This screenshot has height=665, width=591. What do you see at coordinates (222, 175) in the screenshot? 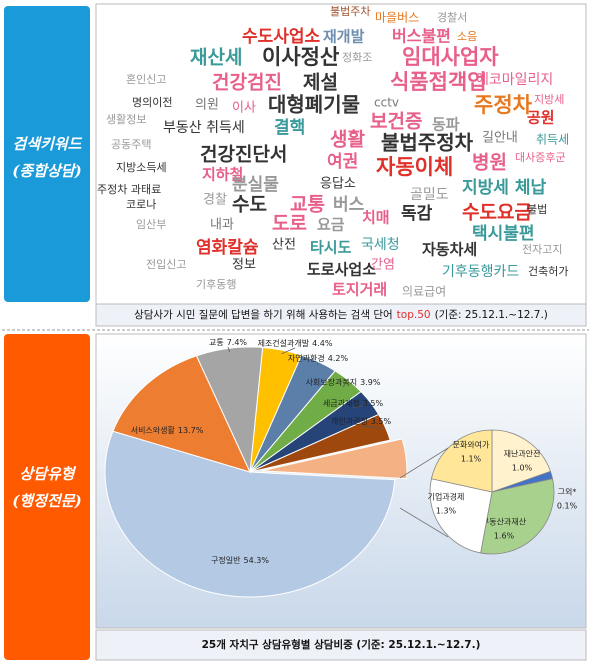
I see `word: 지하철` at bounding box center [222, 175].